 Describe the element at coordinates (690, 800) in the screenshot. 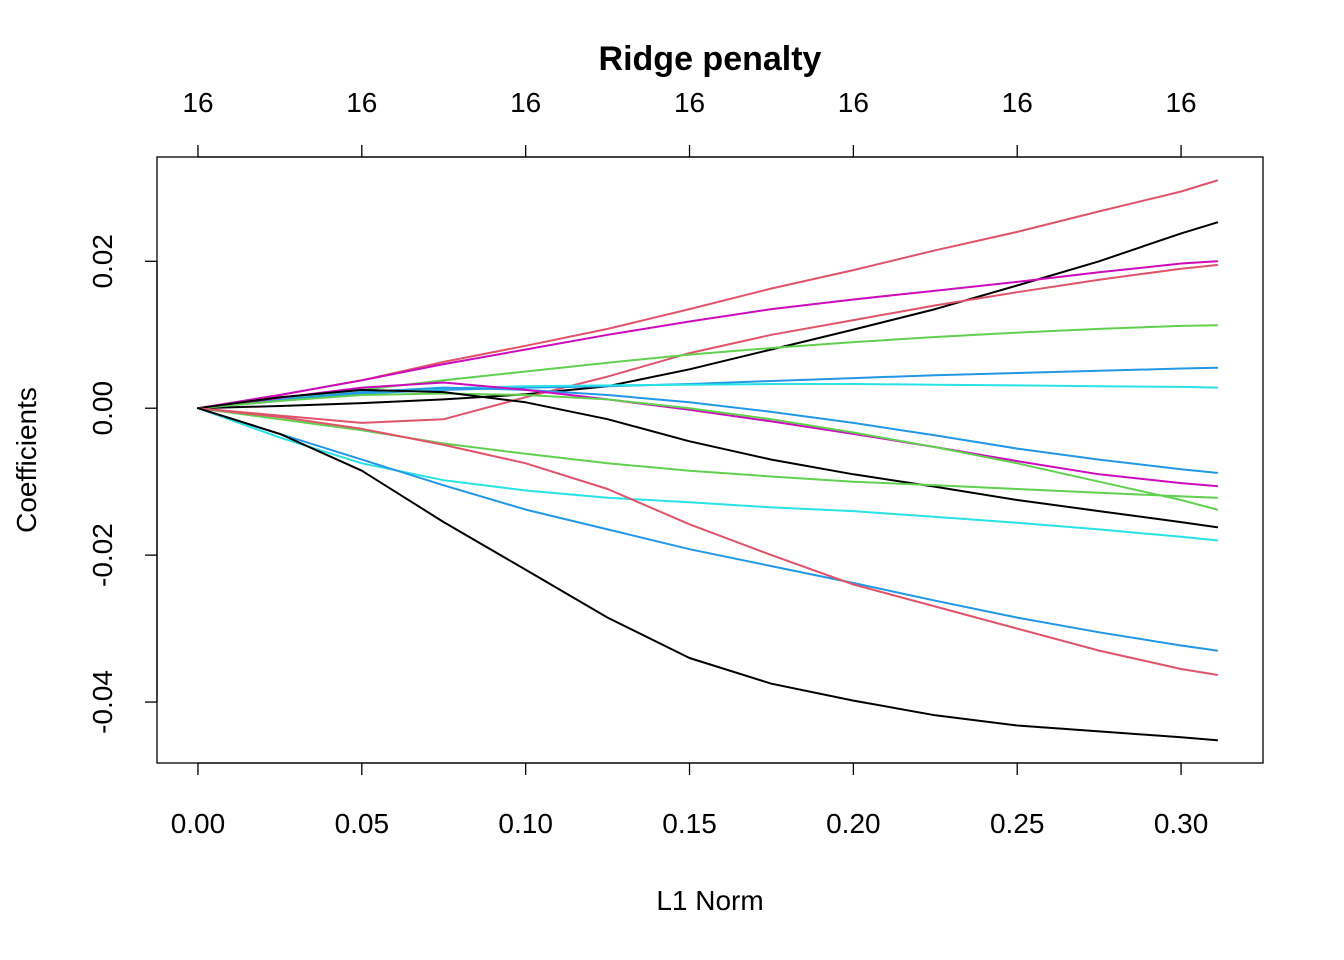

I see `x-axis: 0.00 0.05 0.10 0.15 0.20 0.25 0.30` at that location.